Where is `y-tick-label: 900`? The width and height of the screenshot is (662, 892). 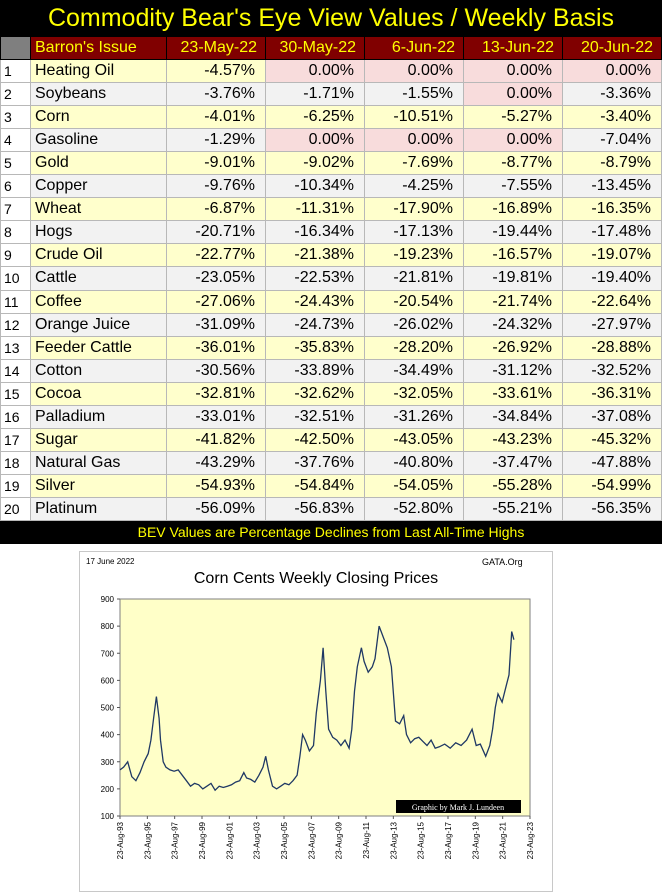 y-tick-label: 900 is located at coordinates (108, 599).